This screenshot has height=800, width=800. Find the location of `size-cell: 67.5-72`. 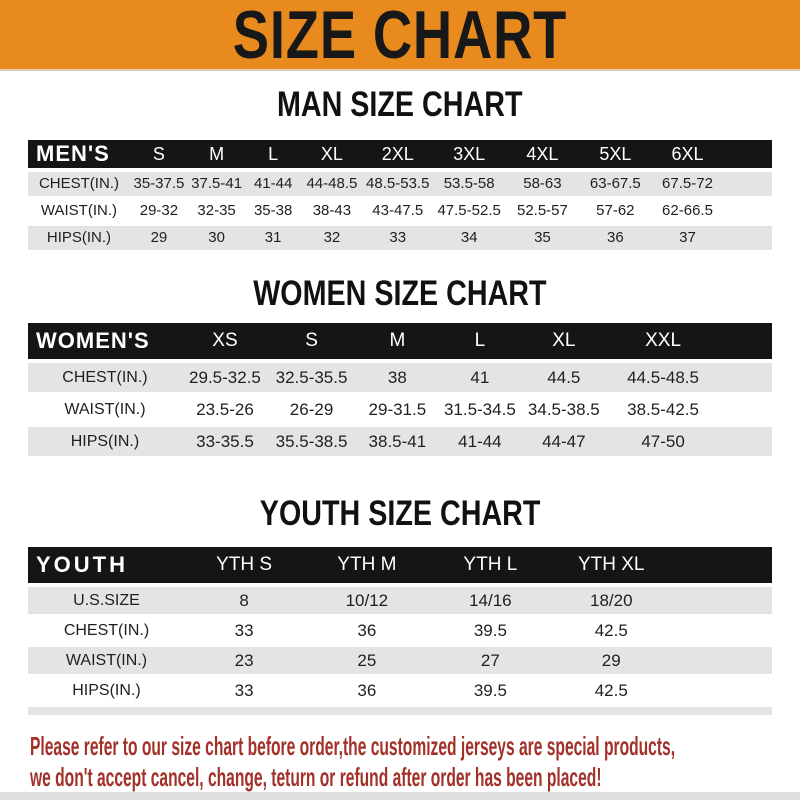

size-cell: 67.5-72 is located at coordinates (687, 184).